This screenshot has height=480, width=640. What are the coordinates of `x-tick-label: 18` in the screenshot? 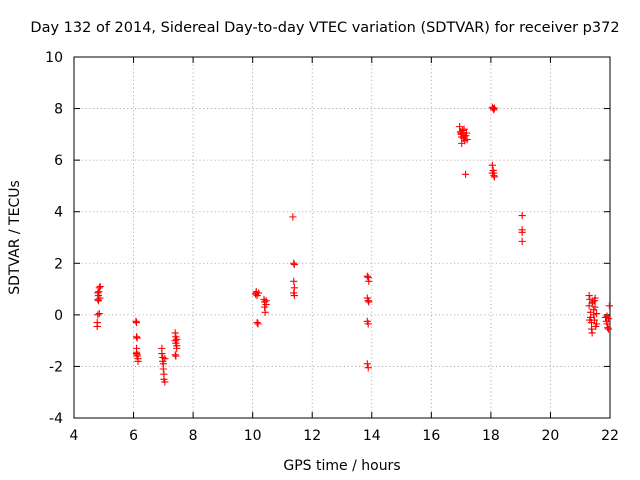 It's located at (491, 436).